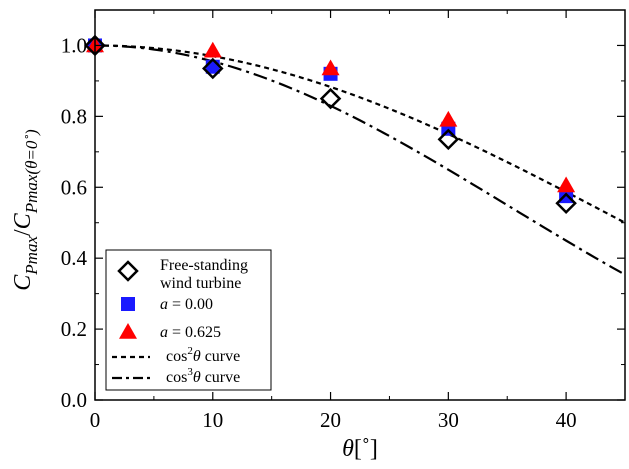 The height and width of the screenshot is (469, 629). Describe the element at coordinates (190, 372) in the screenshot. I see `legend-cos3-sup: 3` at that location.